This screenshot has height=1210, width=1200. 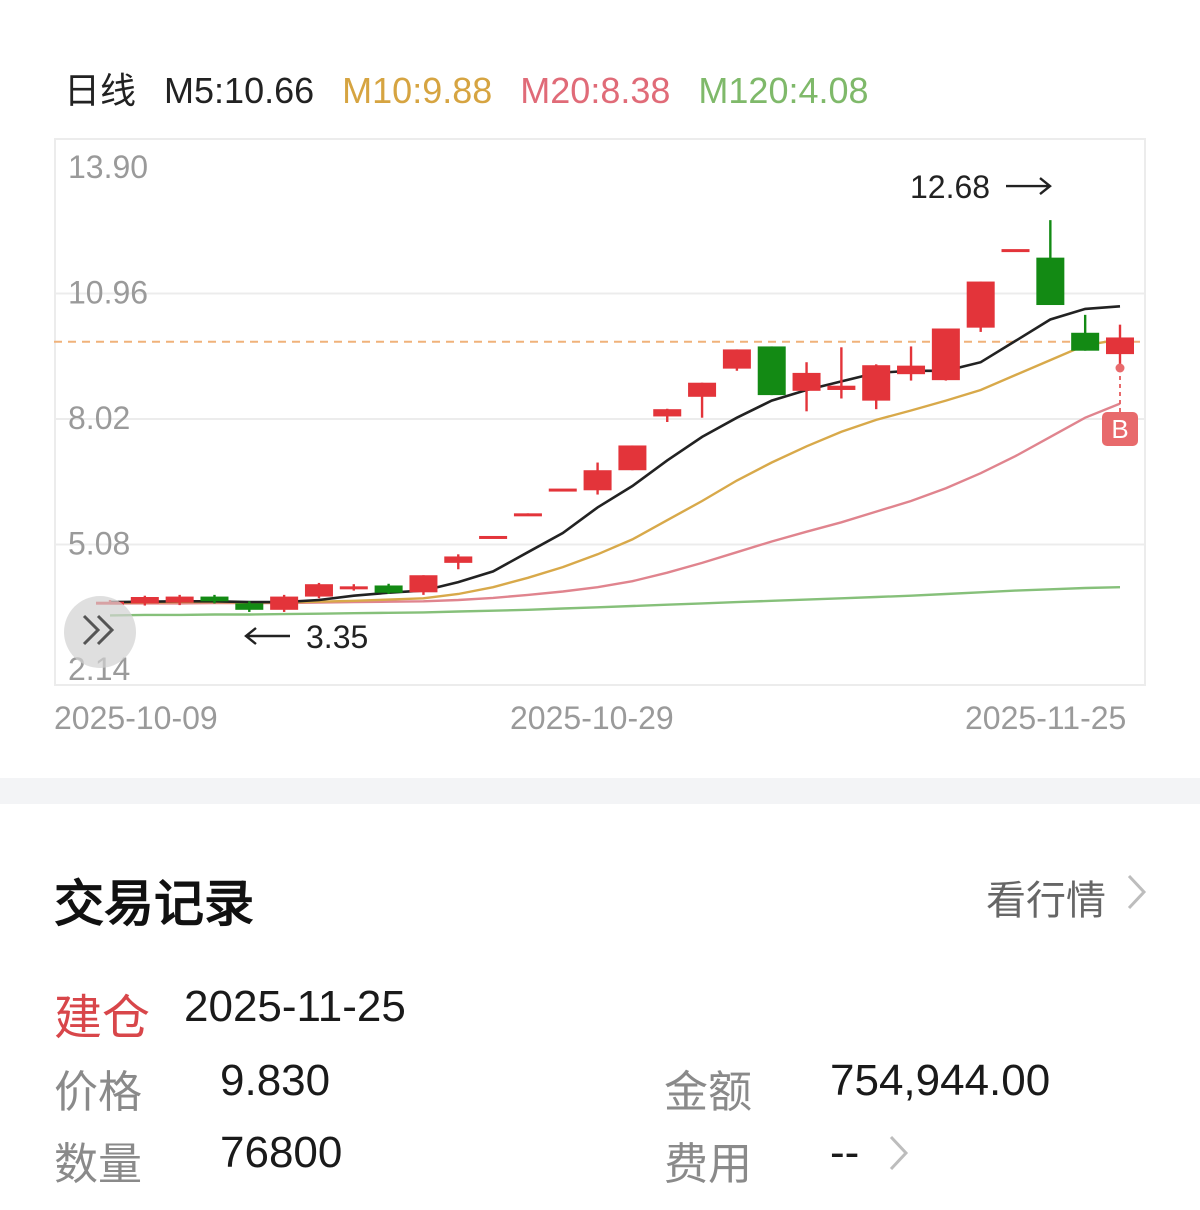 I want to click on y-tick-label: 13.90, so click(x=108, y=167).